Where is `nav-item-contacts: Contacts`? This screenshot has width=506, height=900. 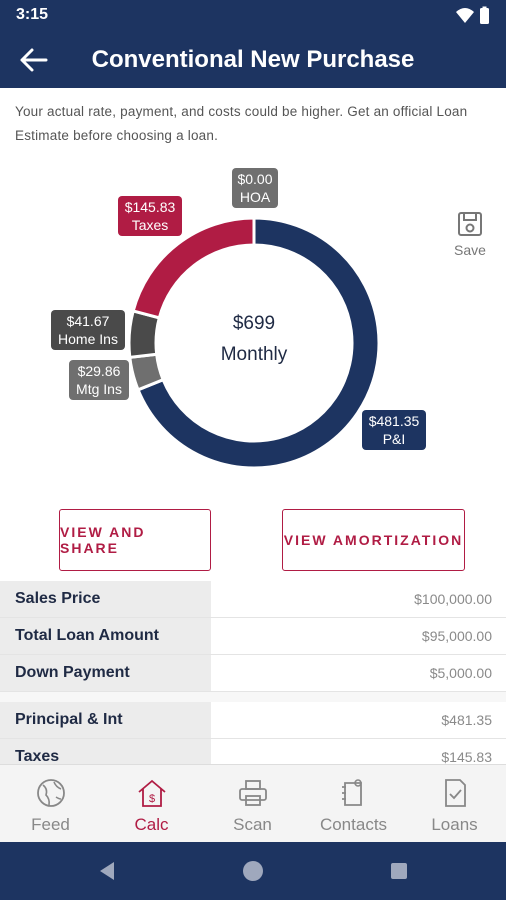 nav-item-contacts: Contacts is located at coordinates (353, 804).